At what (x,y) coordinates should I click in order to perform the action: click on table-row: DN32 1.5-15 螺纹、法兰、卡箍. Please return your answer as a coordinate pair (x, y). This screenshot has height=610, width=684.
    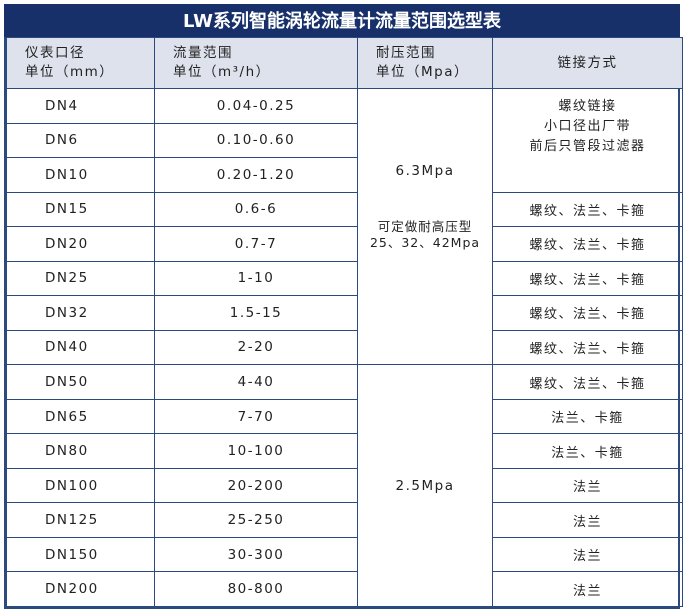
    Looking at the image, I should click on (344, 313).